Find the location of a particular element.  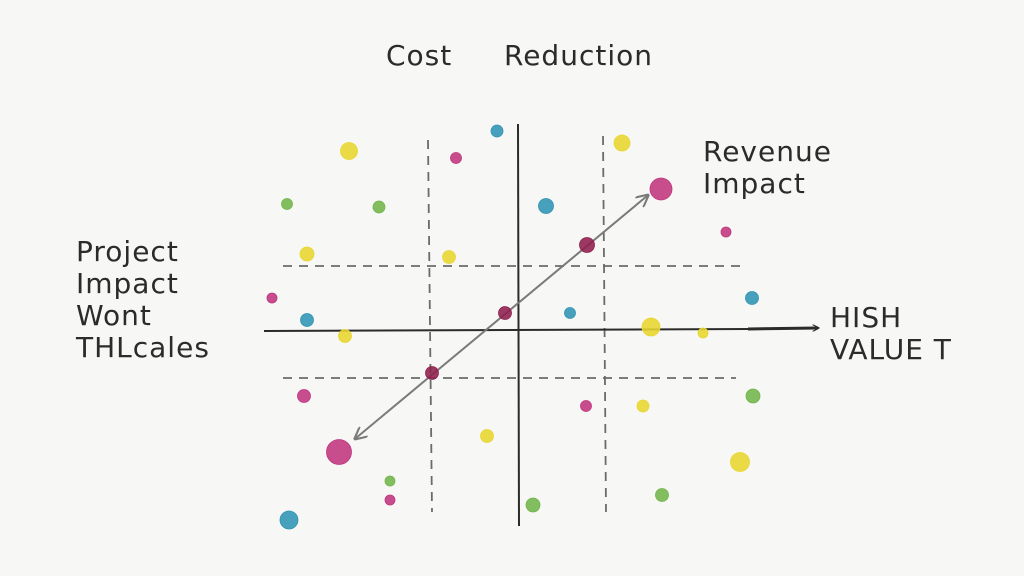

high-value-arrow is located at coordinates (782, 328).